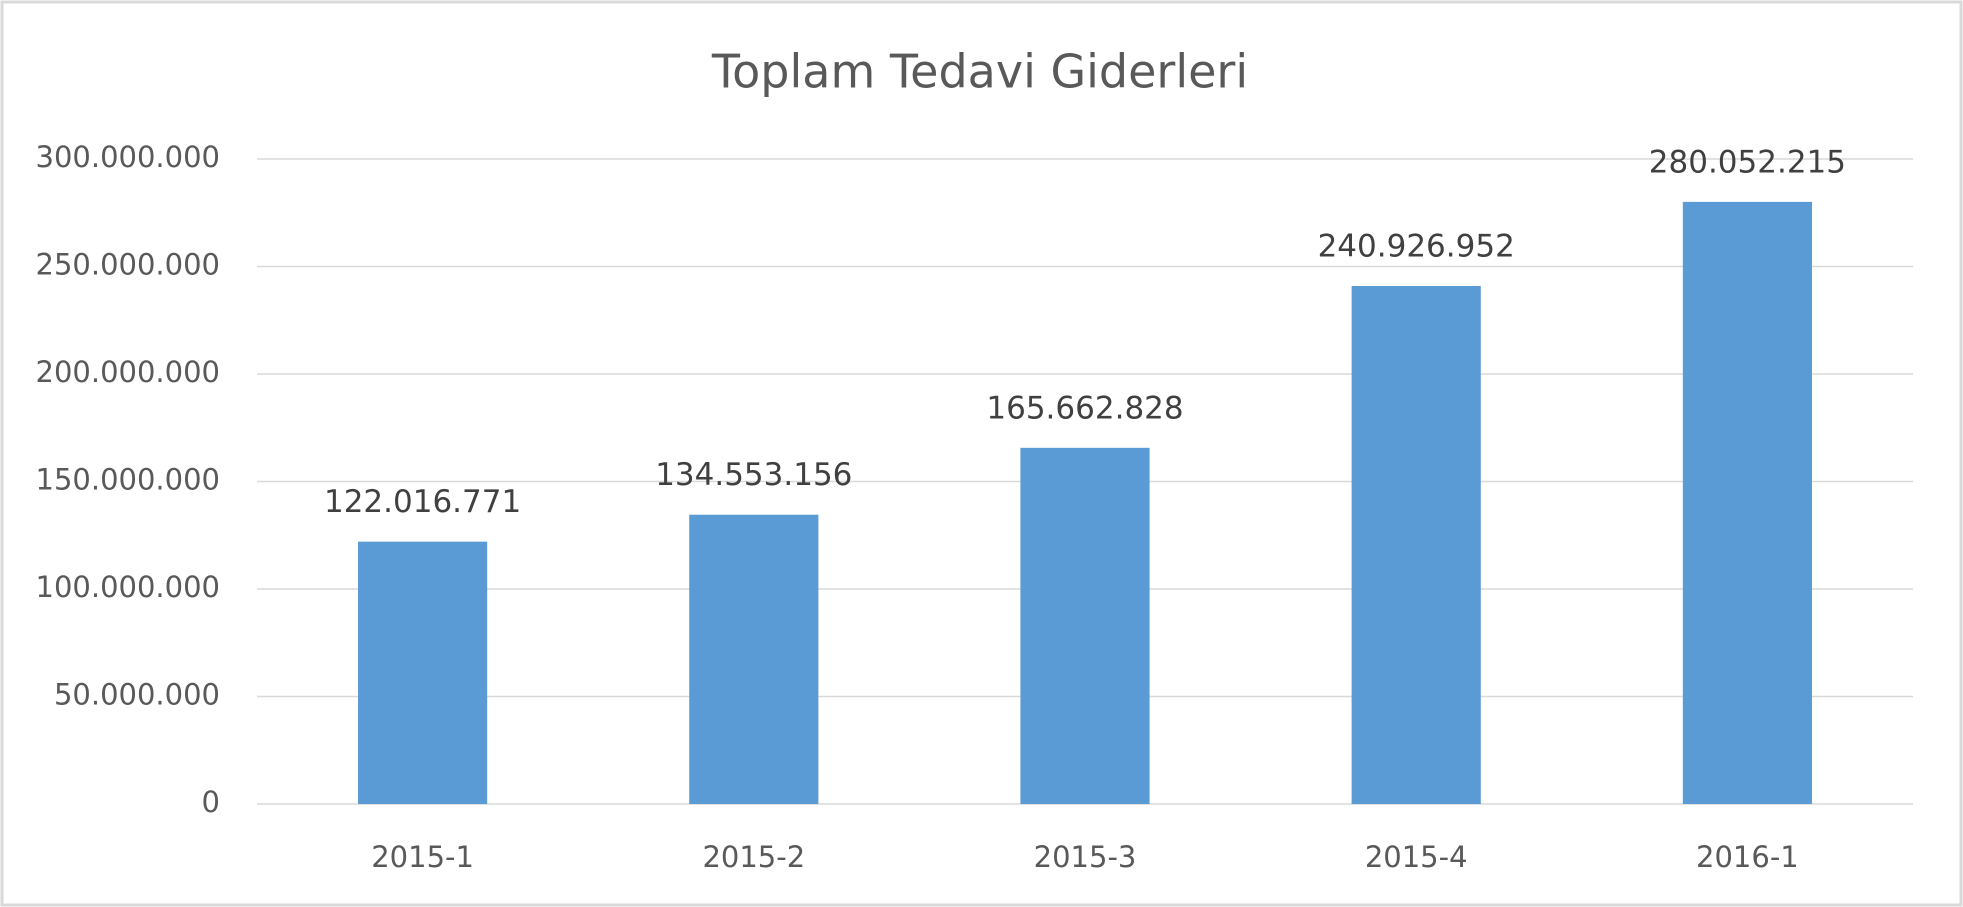 This screenshot has width=1963, height=907. Describe the element at coordinates (1085, 857) in the screenshot. I see `x-tick-label: 2015-3` at that location.